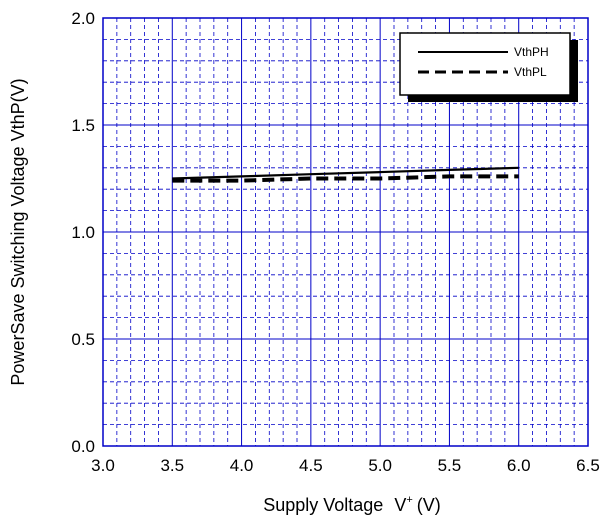 The height and width of the screenshot is (527, 605). What do you see at coordinates (429, 505) in the screenshot?
I see `x-axis-unit: (V)` at bounding box center [429, 505].